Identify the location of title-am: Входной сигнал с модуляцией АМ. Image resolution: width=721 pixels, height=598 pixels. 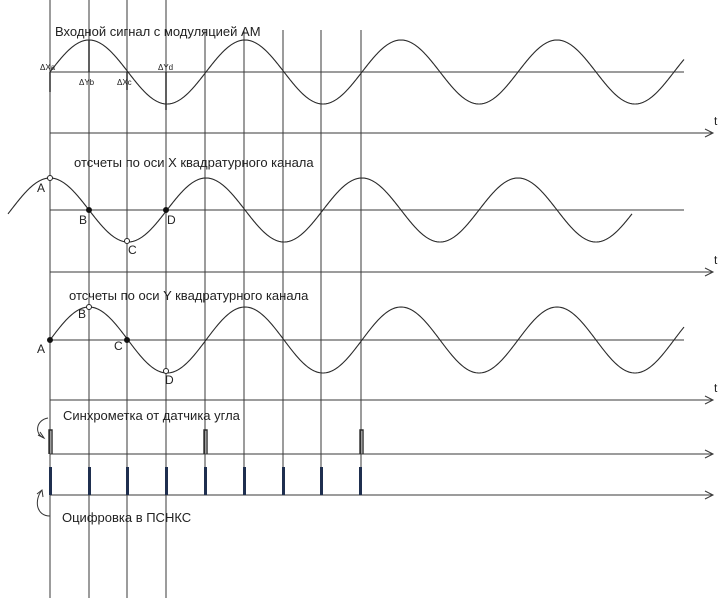
(158, 31).